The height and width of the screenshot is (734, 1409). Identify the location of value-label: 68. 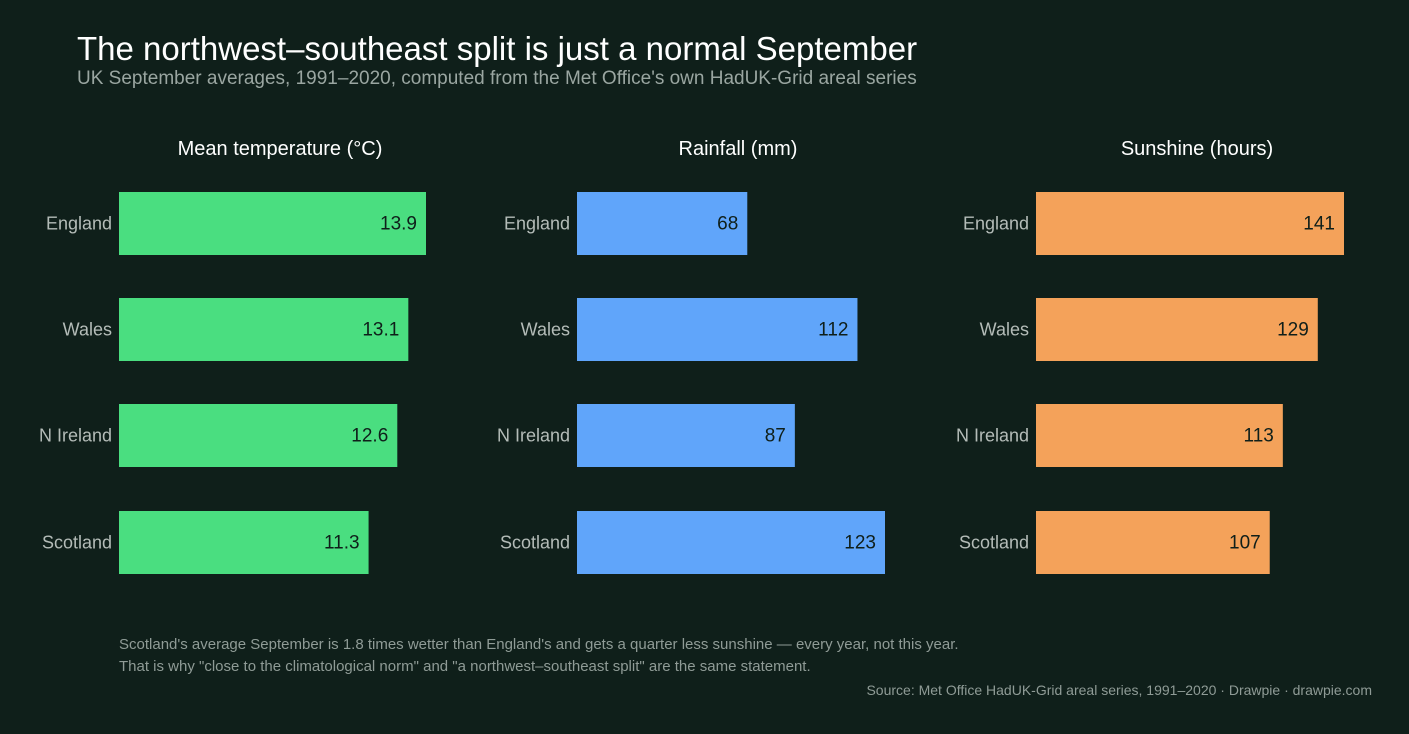
(727, 224).